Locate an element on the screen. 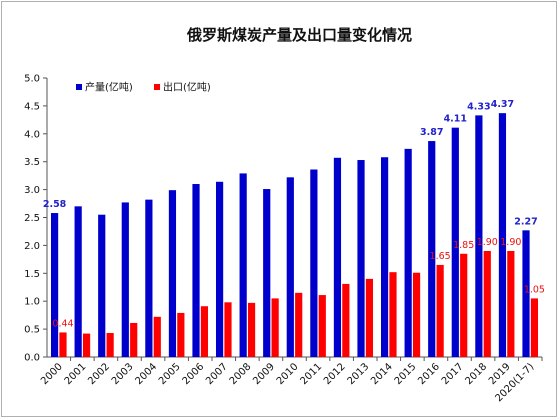 This screenshot has width=560, height=420. x-tick-label: 2013 is located at coordinates (359, 374).